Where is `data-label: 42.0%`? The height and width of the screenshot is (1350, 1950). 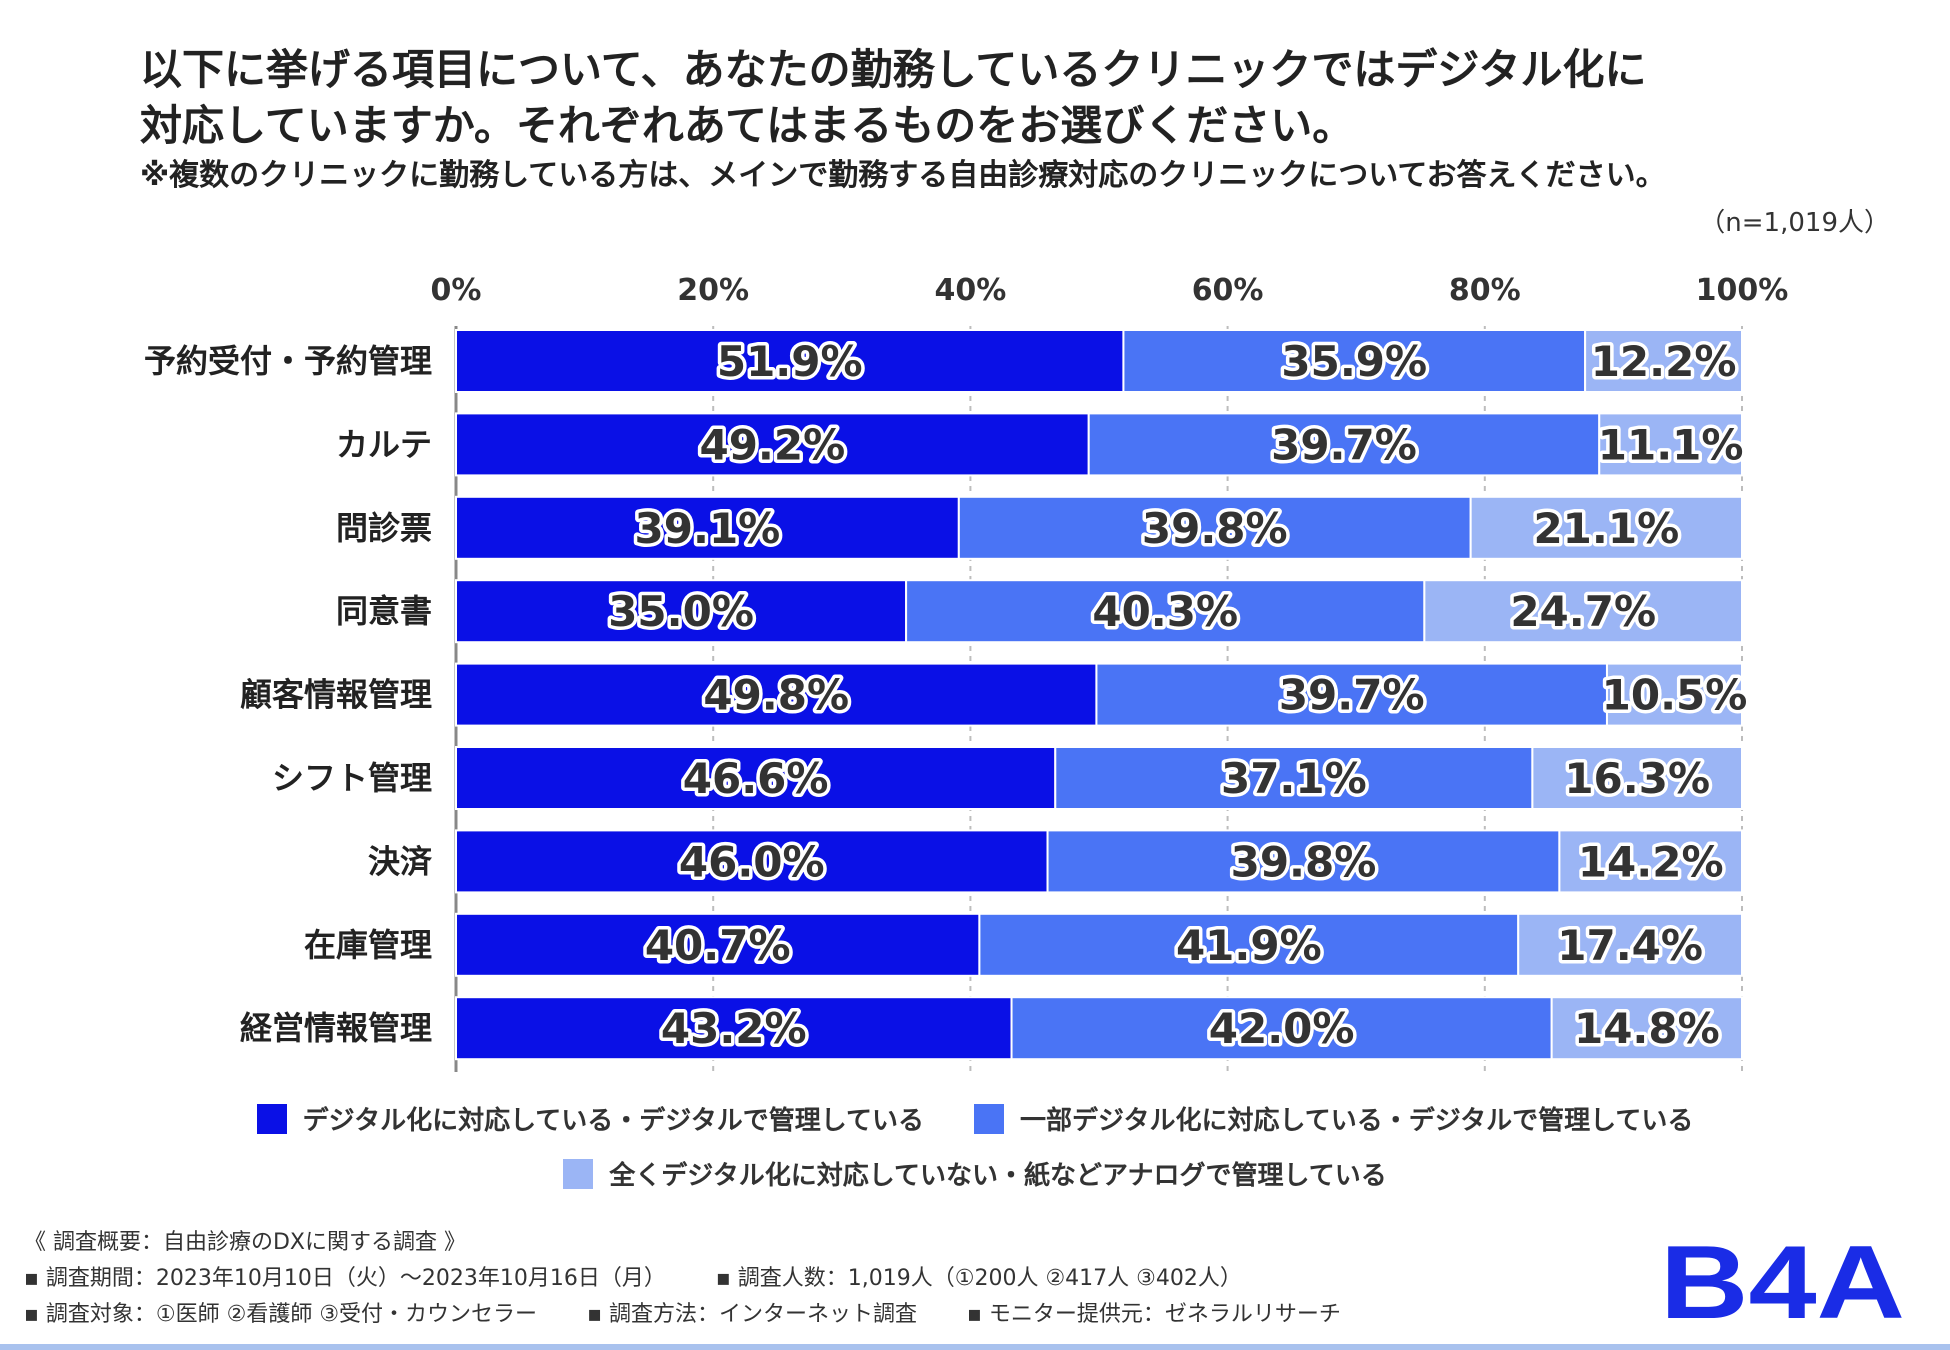 data-label: 42.0% is located at coordinates (1282, 1028).